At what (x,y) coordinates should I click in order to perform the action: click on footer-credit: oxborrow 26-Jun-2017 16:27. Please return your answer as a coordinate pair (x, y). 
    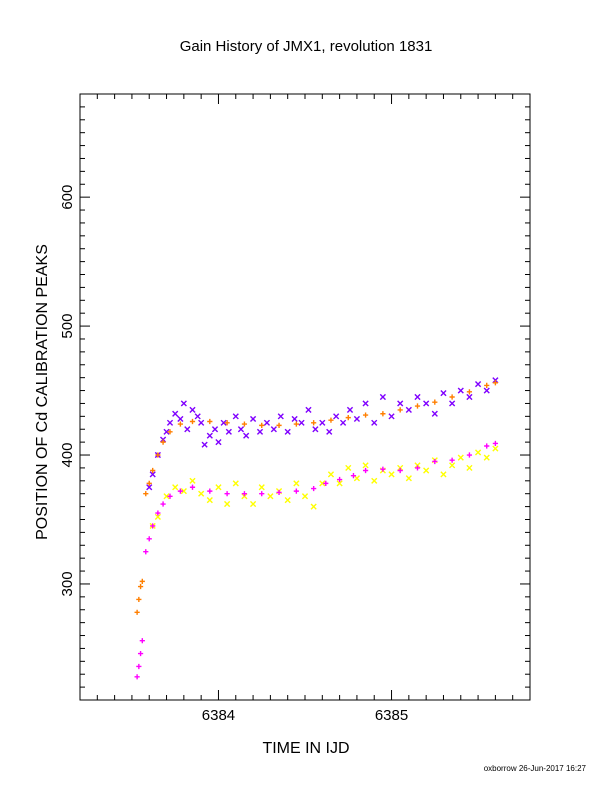
    Looking at the image, I should click on (535, 768).